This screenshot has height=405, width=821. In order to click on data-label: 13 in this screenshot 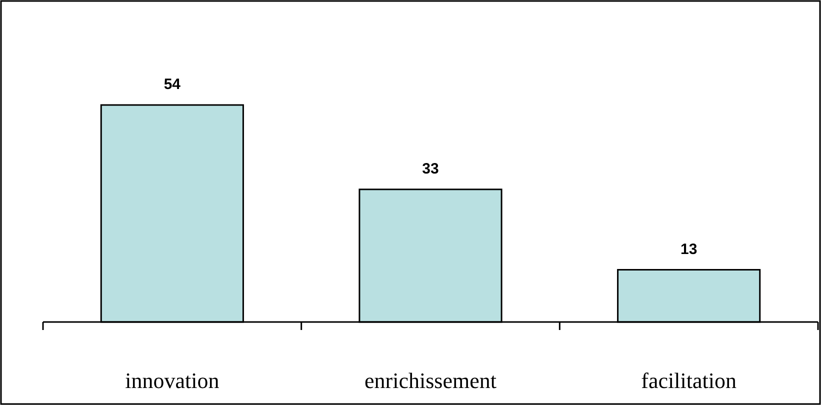, I will do `click(689, 249)`.